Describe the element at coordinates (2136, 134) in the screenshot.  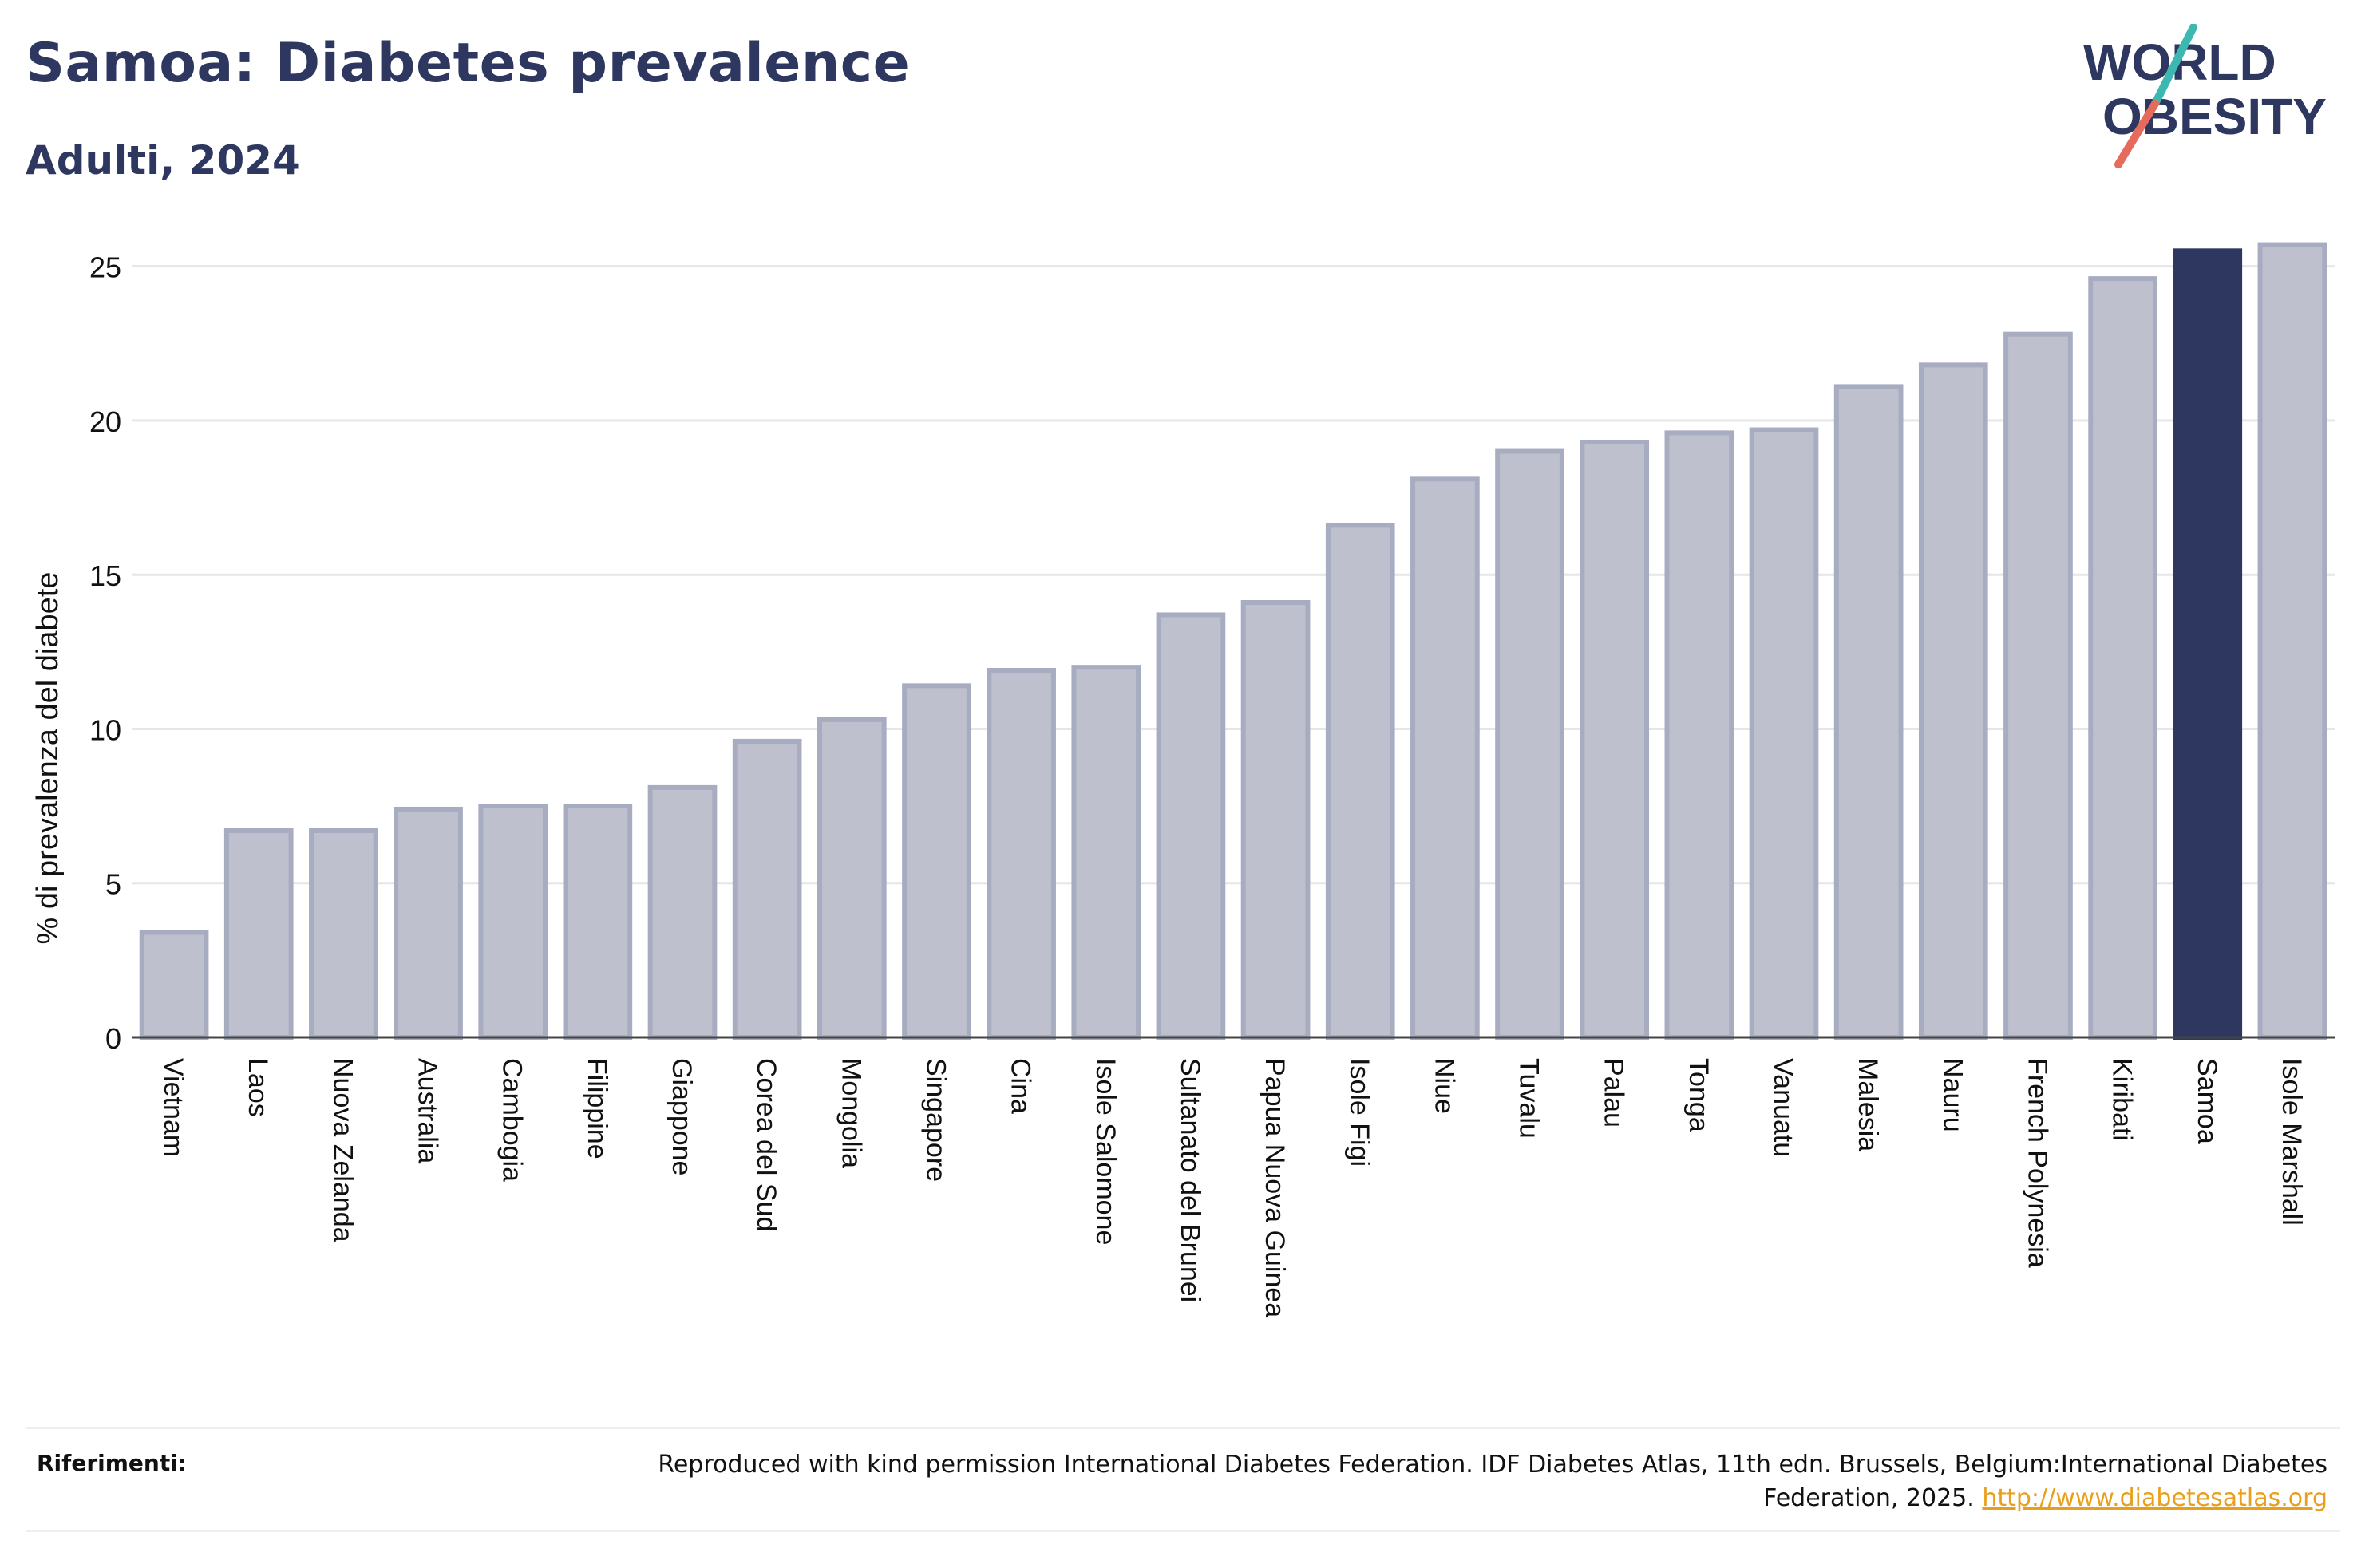
I see `logo-slash-coral` at that location.